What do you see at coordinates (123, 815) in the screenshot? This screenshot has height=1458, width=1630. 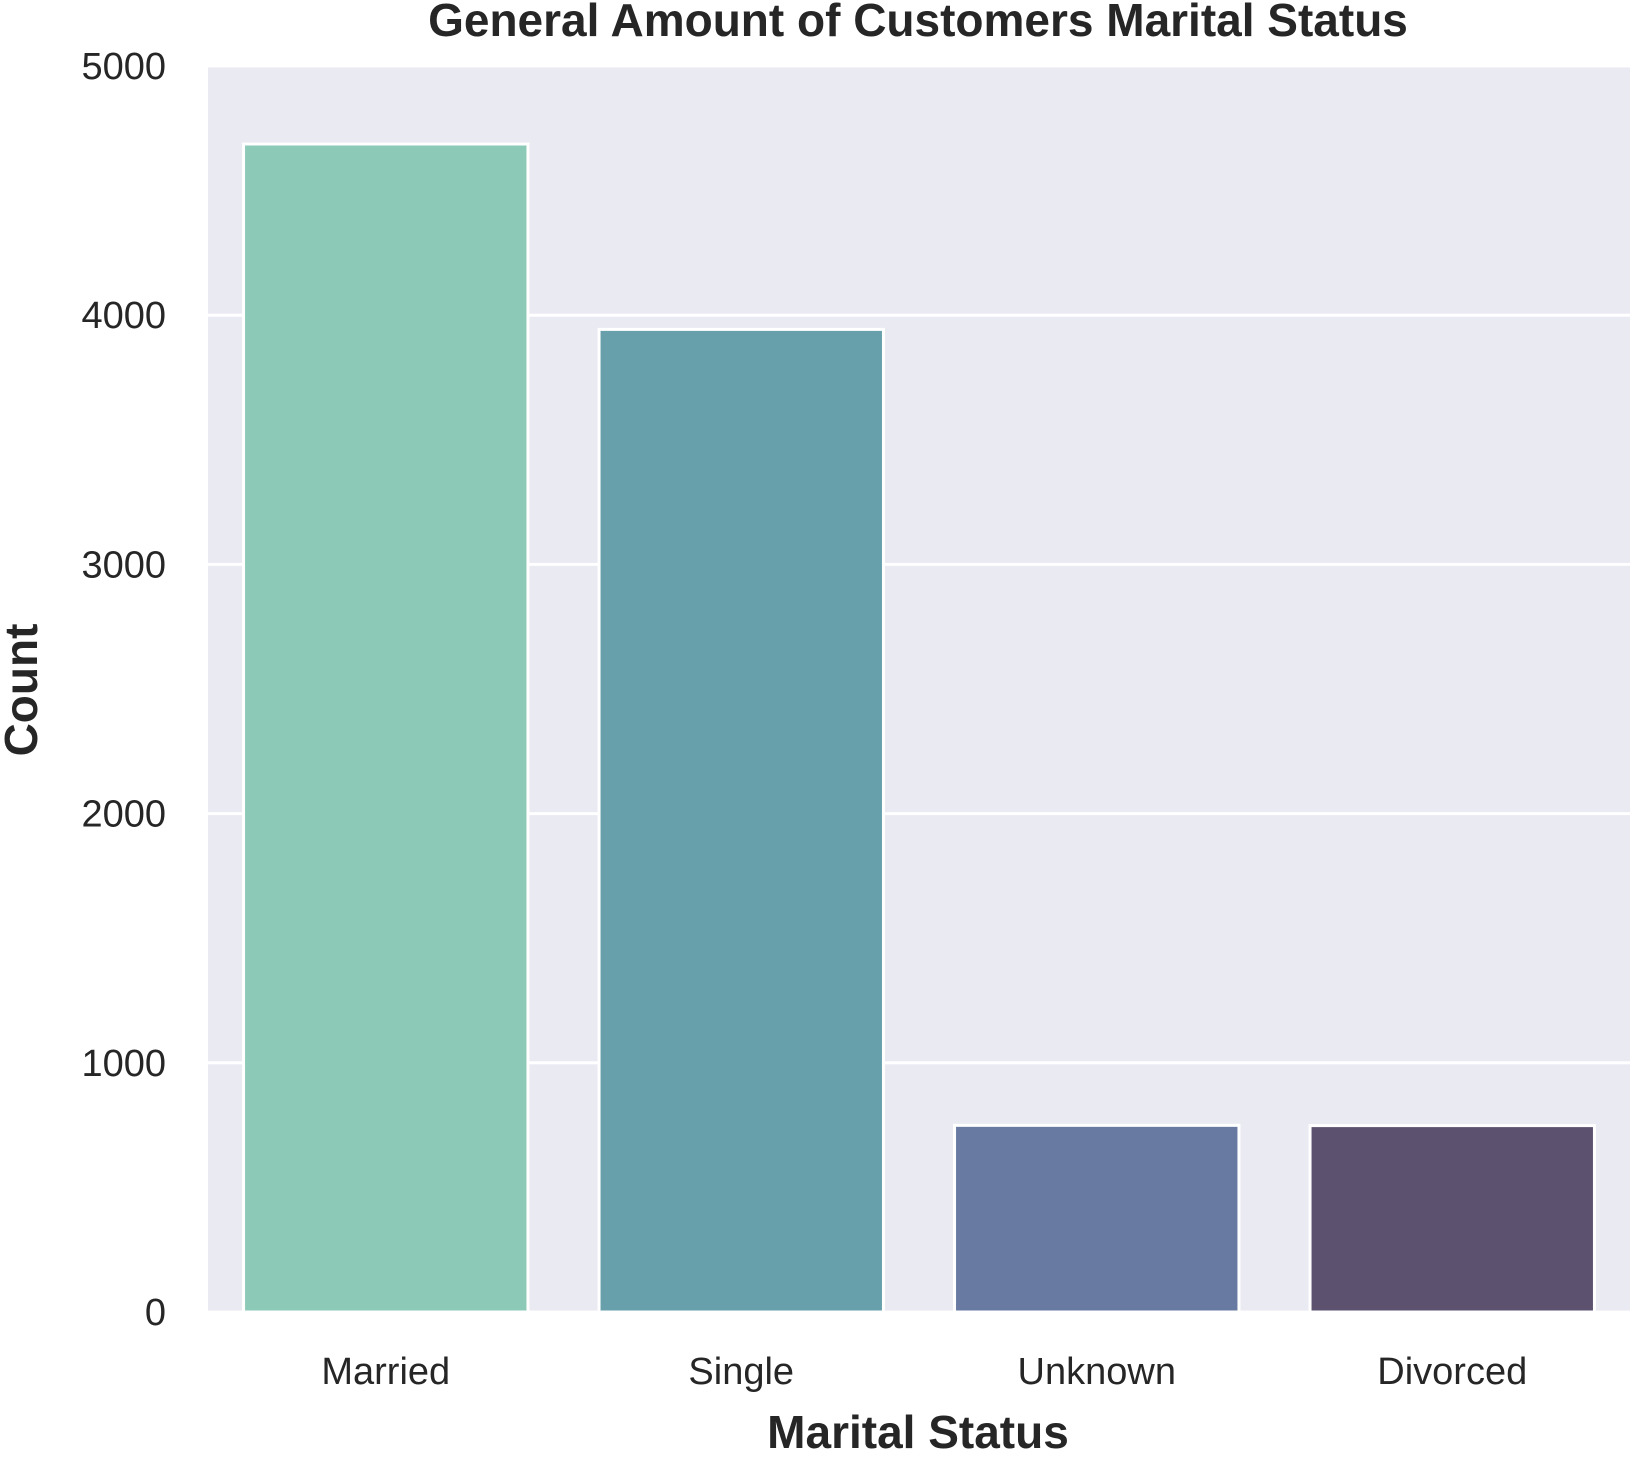 I see `y-tick-label: 2000` at bounding box center [123, 815].